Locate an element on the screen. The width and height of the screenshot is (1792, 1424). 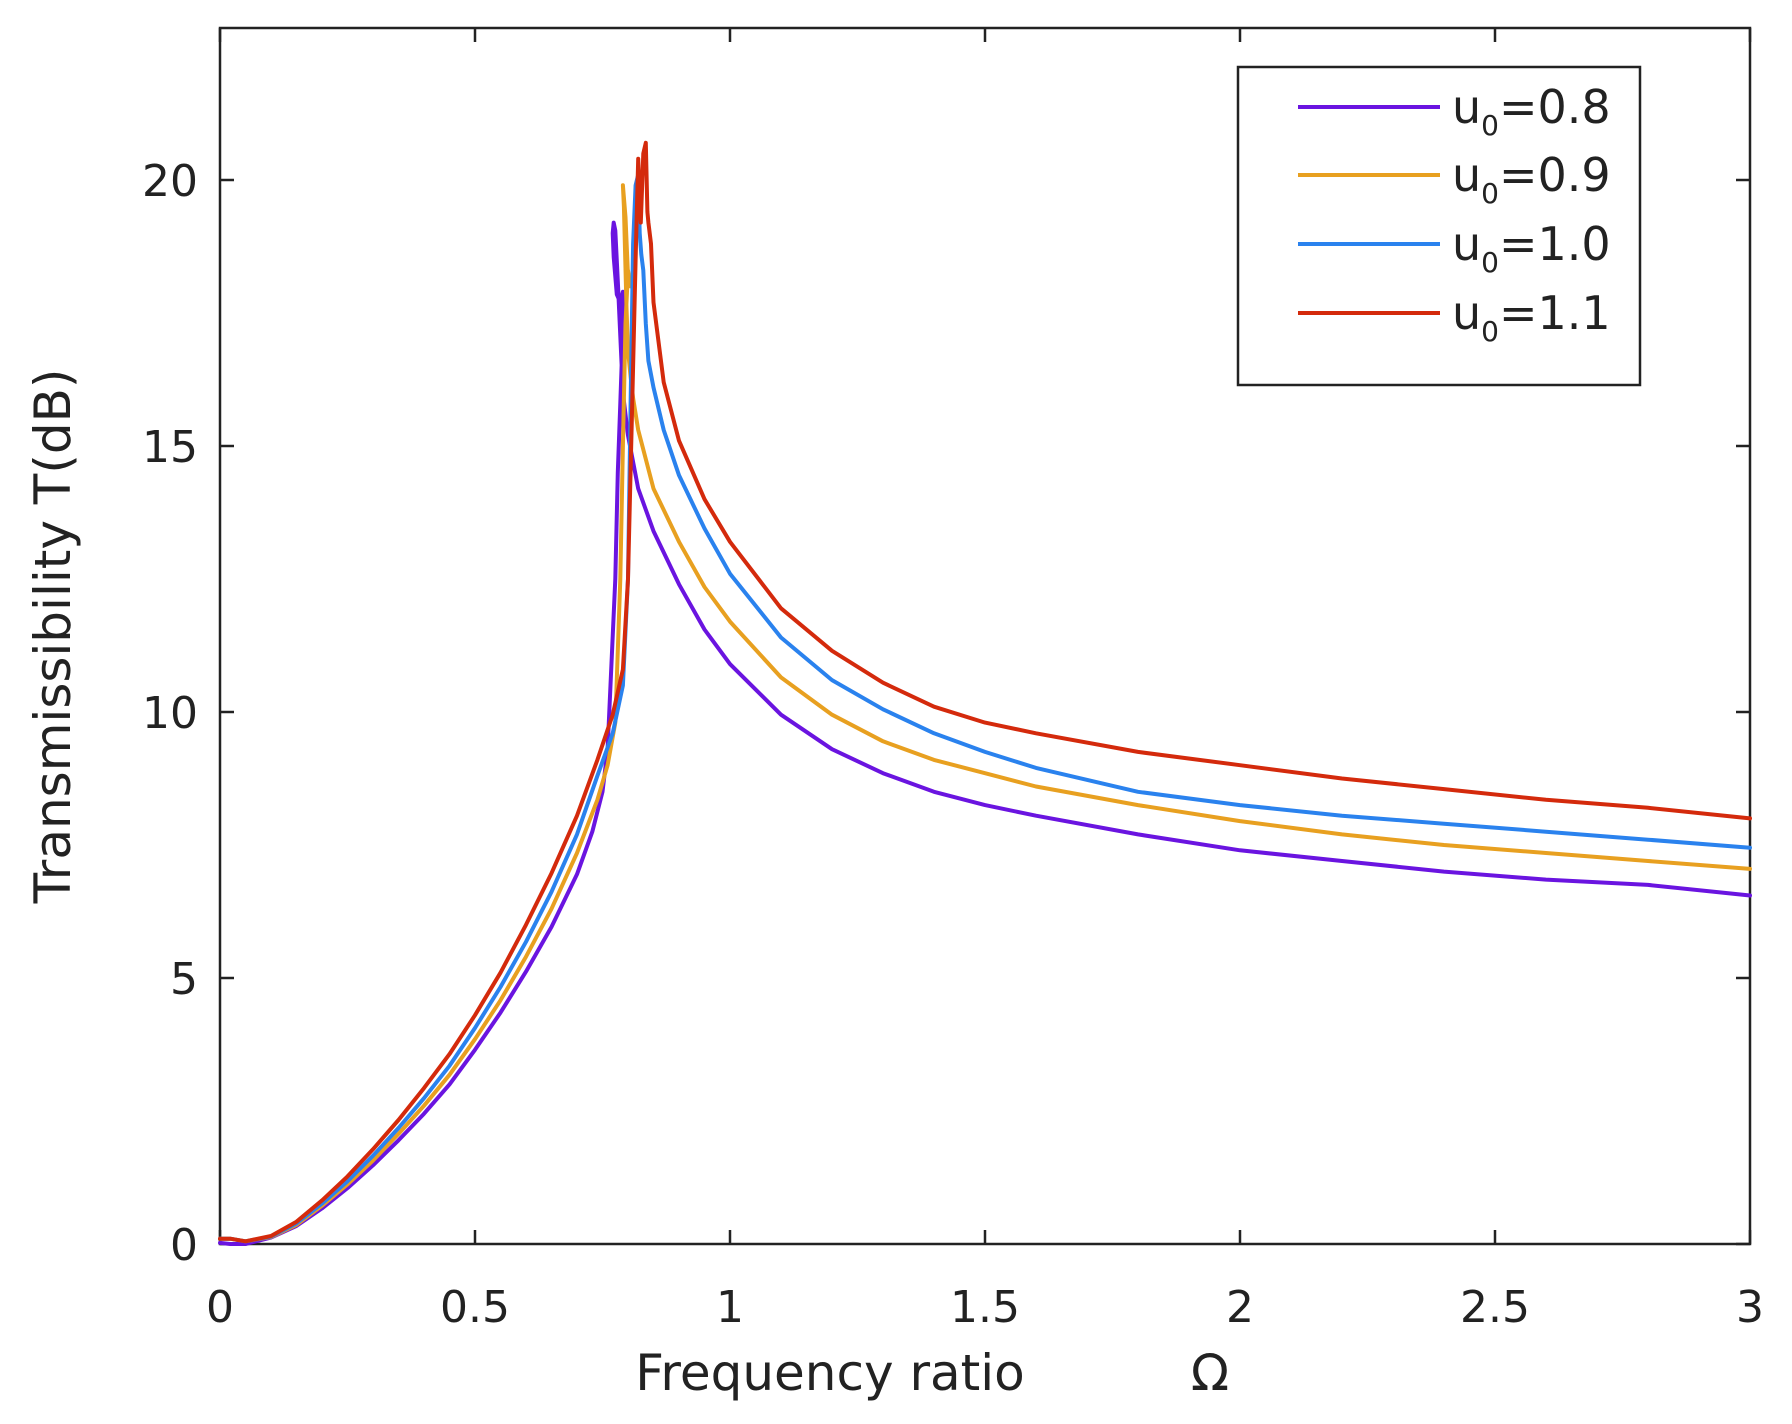
legend-label-2: u0=1.0 is located at coordinates (1531, 248).